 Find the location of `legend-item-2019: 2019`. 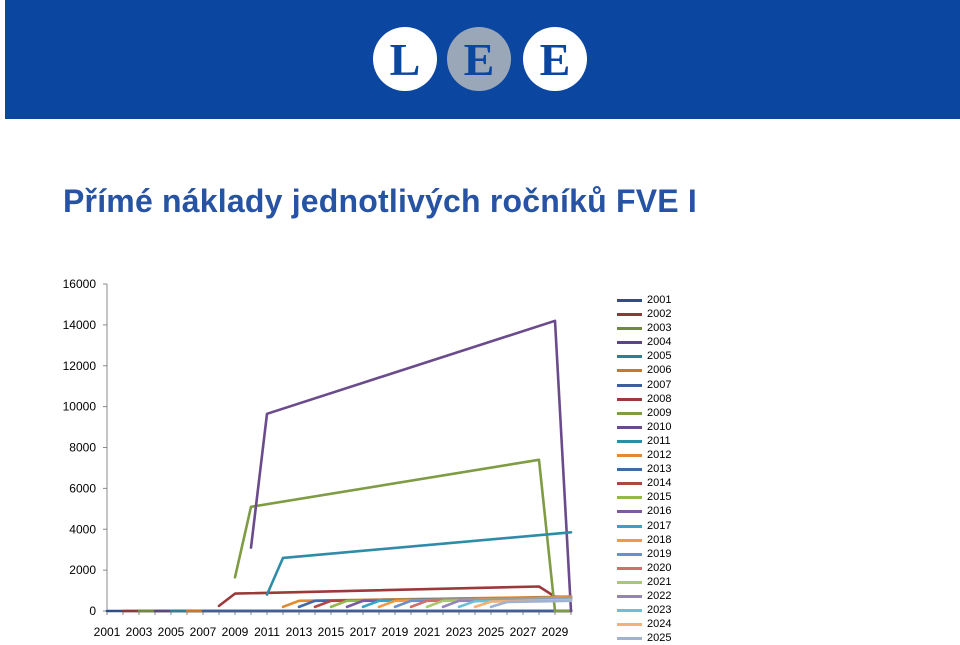

legend-item-2019: 2019 is located at coordinates (657, 554).